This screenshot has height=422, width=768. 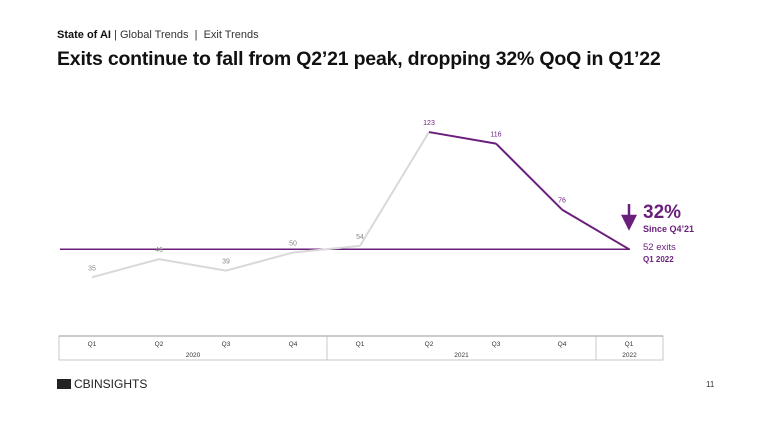 I want to click on callout-since: Since Q4’21, so click(x=669, y=229).